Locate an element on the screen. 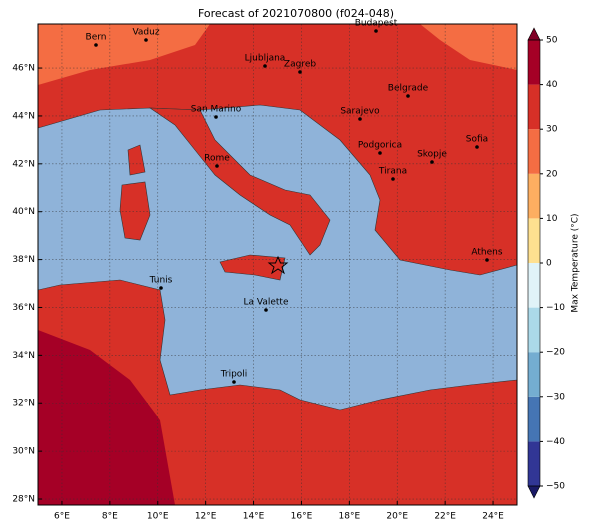  colorbar-under is located at coordinates (534, 492).